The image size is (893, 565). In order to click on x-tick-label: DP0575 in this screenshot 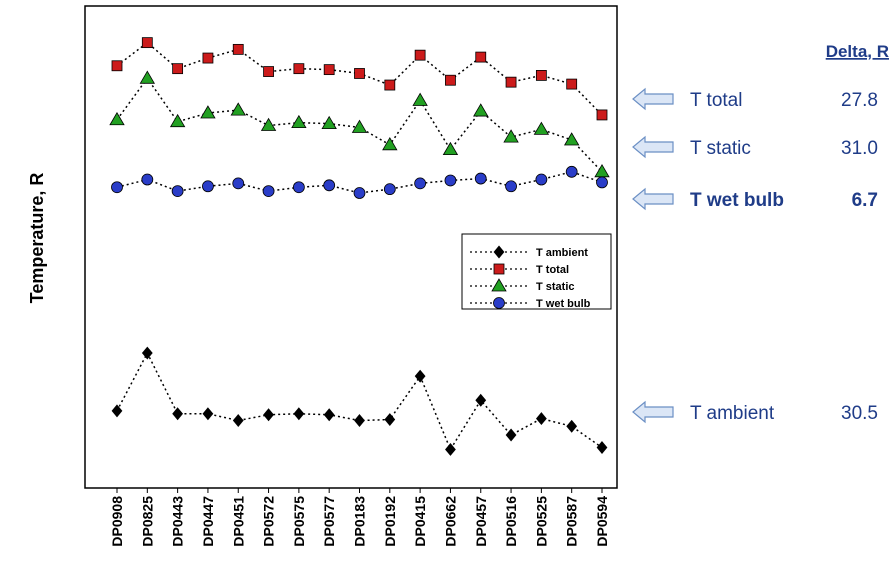, I will do `click(299, 521)`.